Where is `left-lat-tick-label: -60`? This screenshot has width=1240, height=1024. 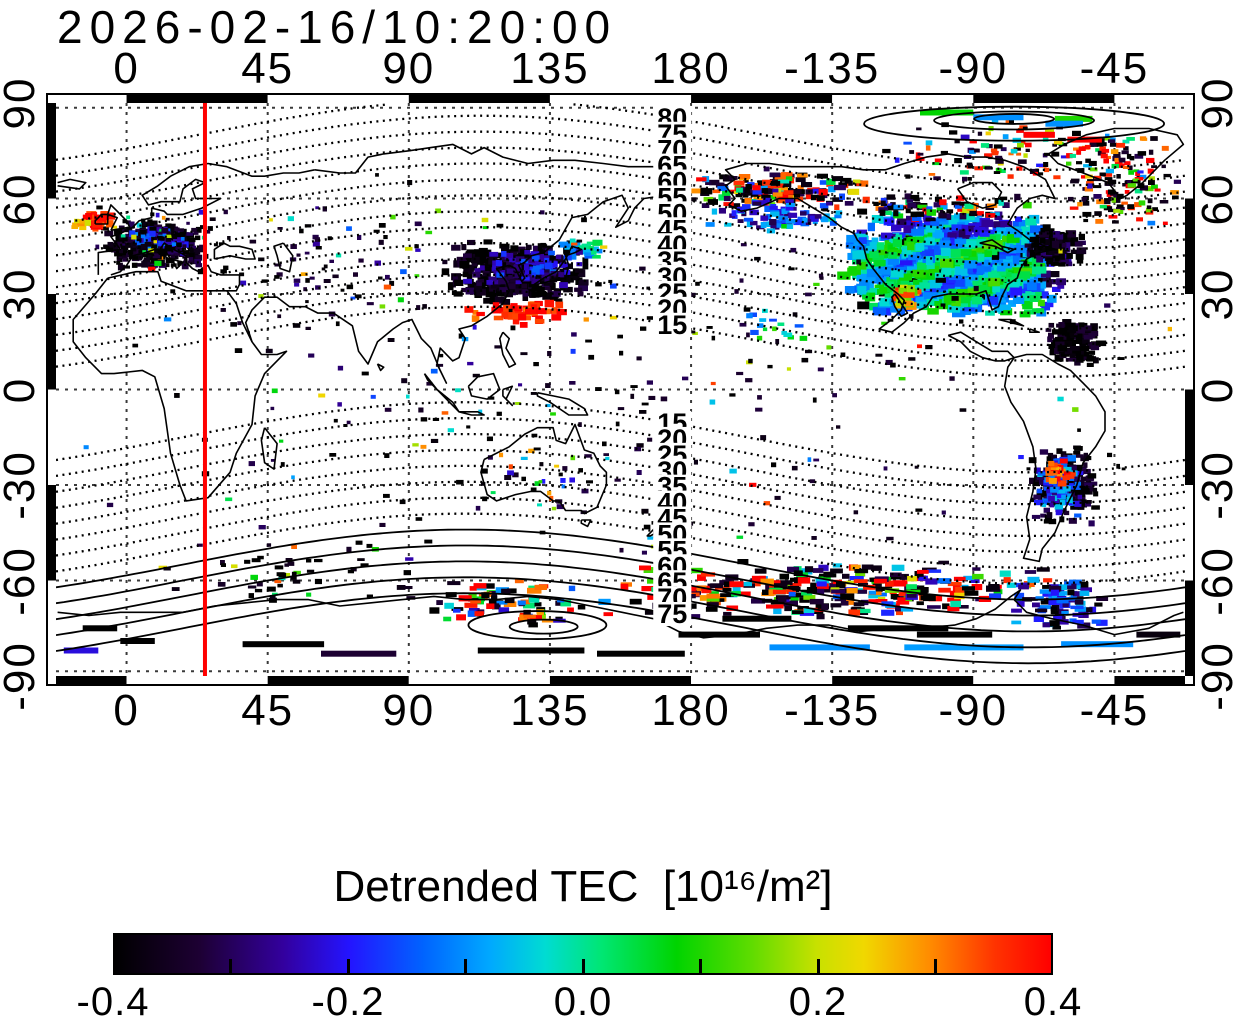 left-lat-tick-label: -60 is located at coordinates (22, 580).